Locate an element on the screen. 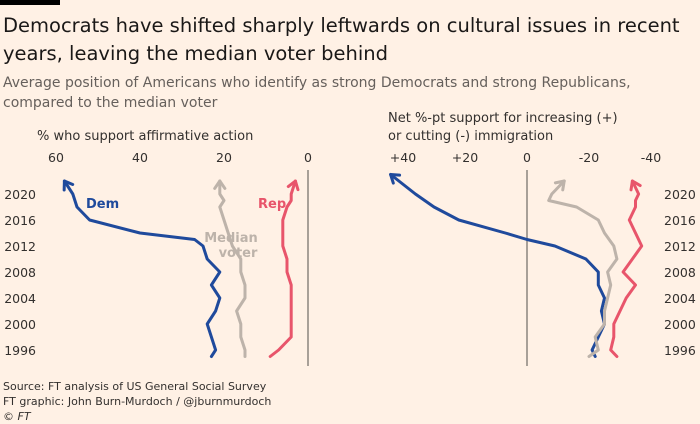  right-panel-series-median-voter-arrowhead is located at coordinates (559, 185).